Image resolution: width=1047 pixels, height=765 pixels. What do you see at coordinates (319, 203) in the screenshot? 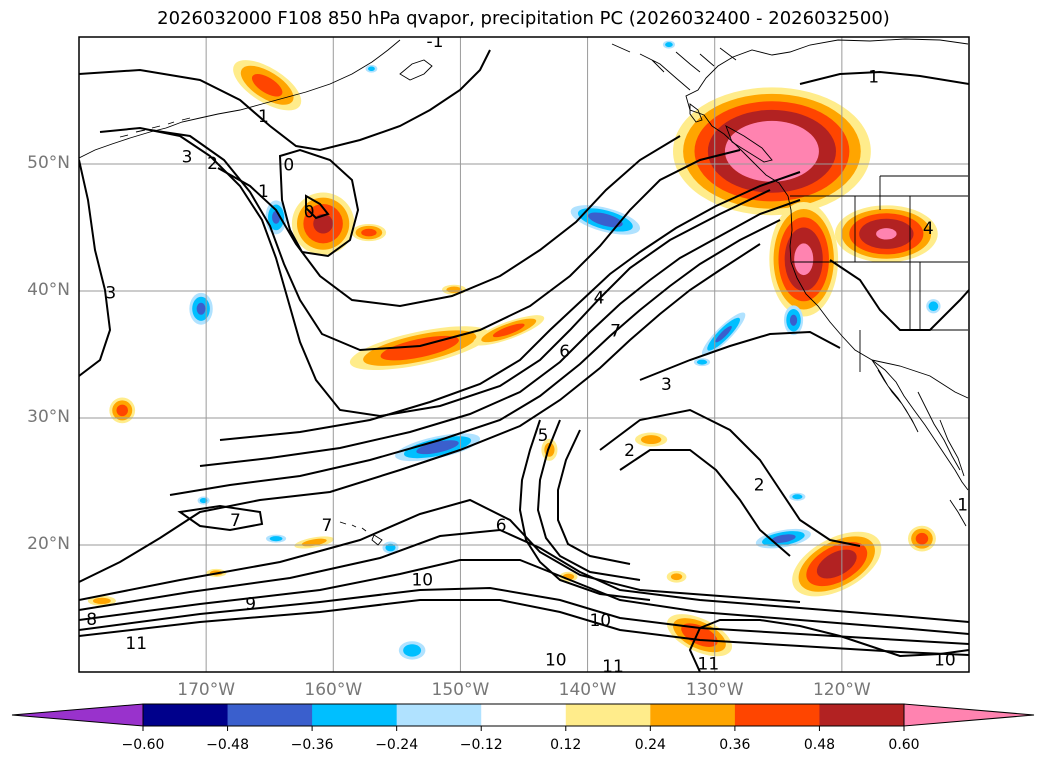
I see `contour-0-loop` at bounding box center [319, 203].